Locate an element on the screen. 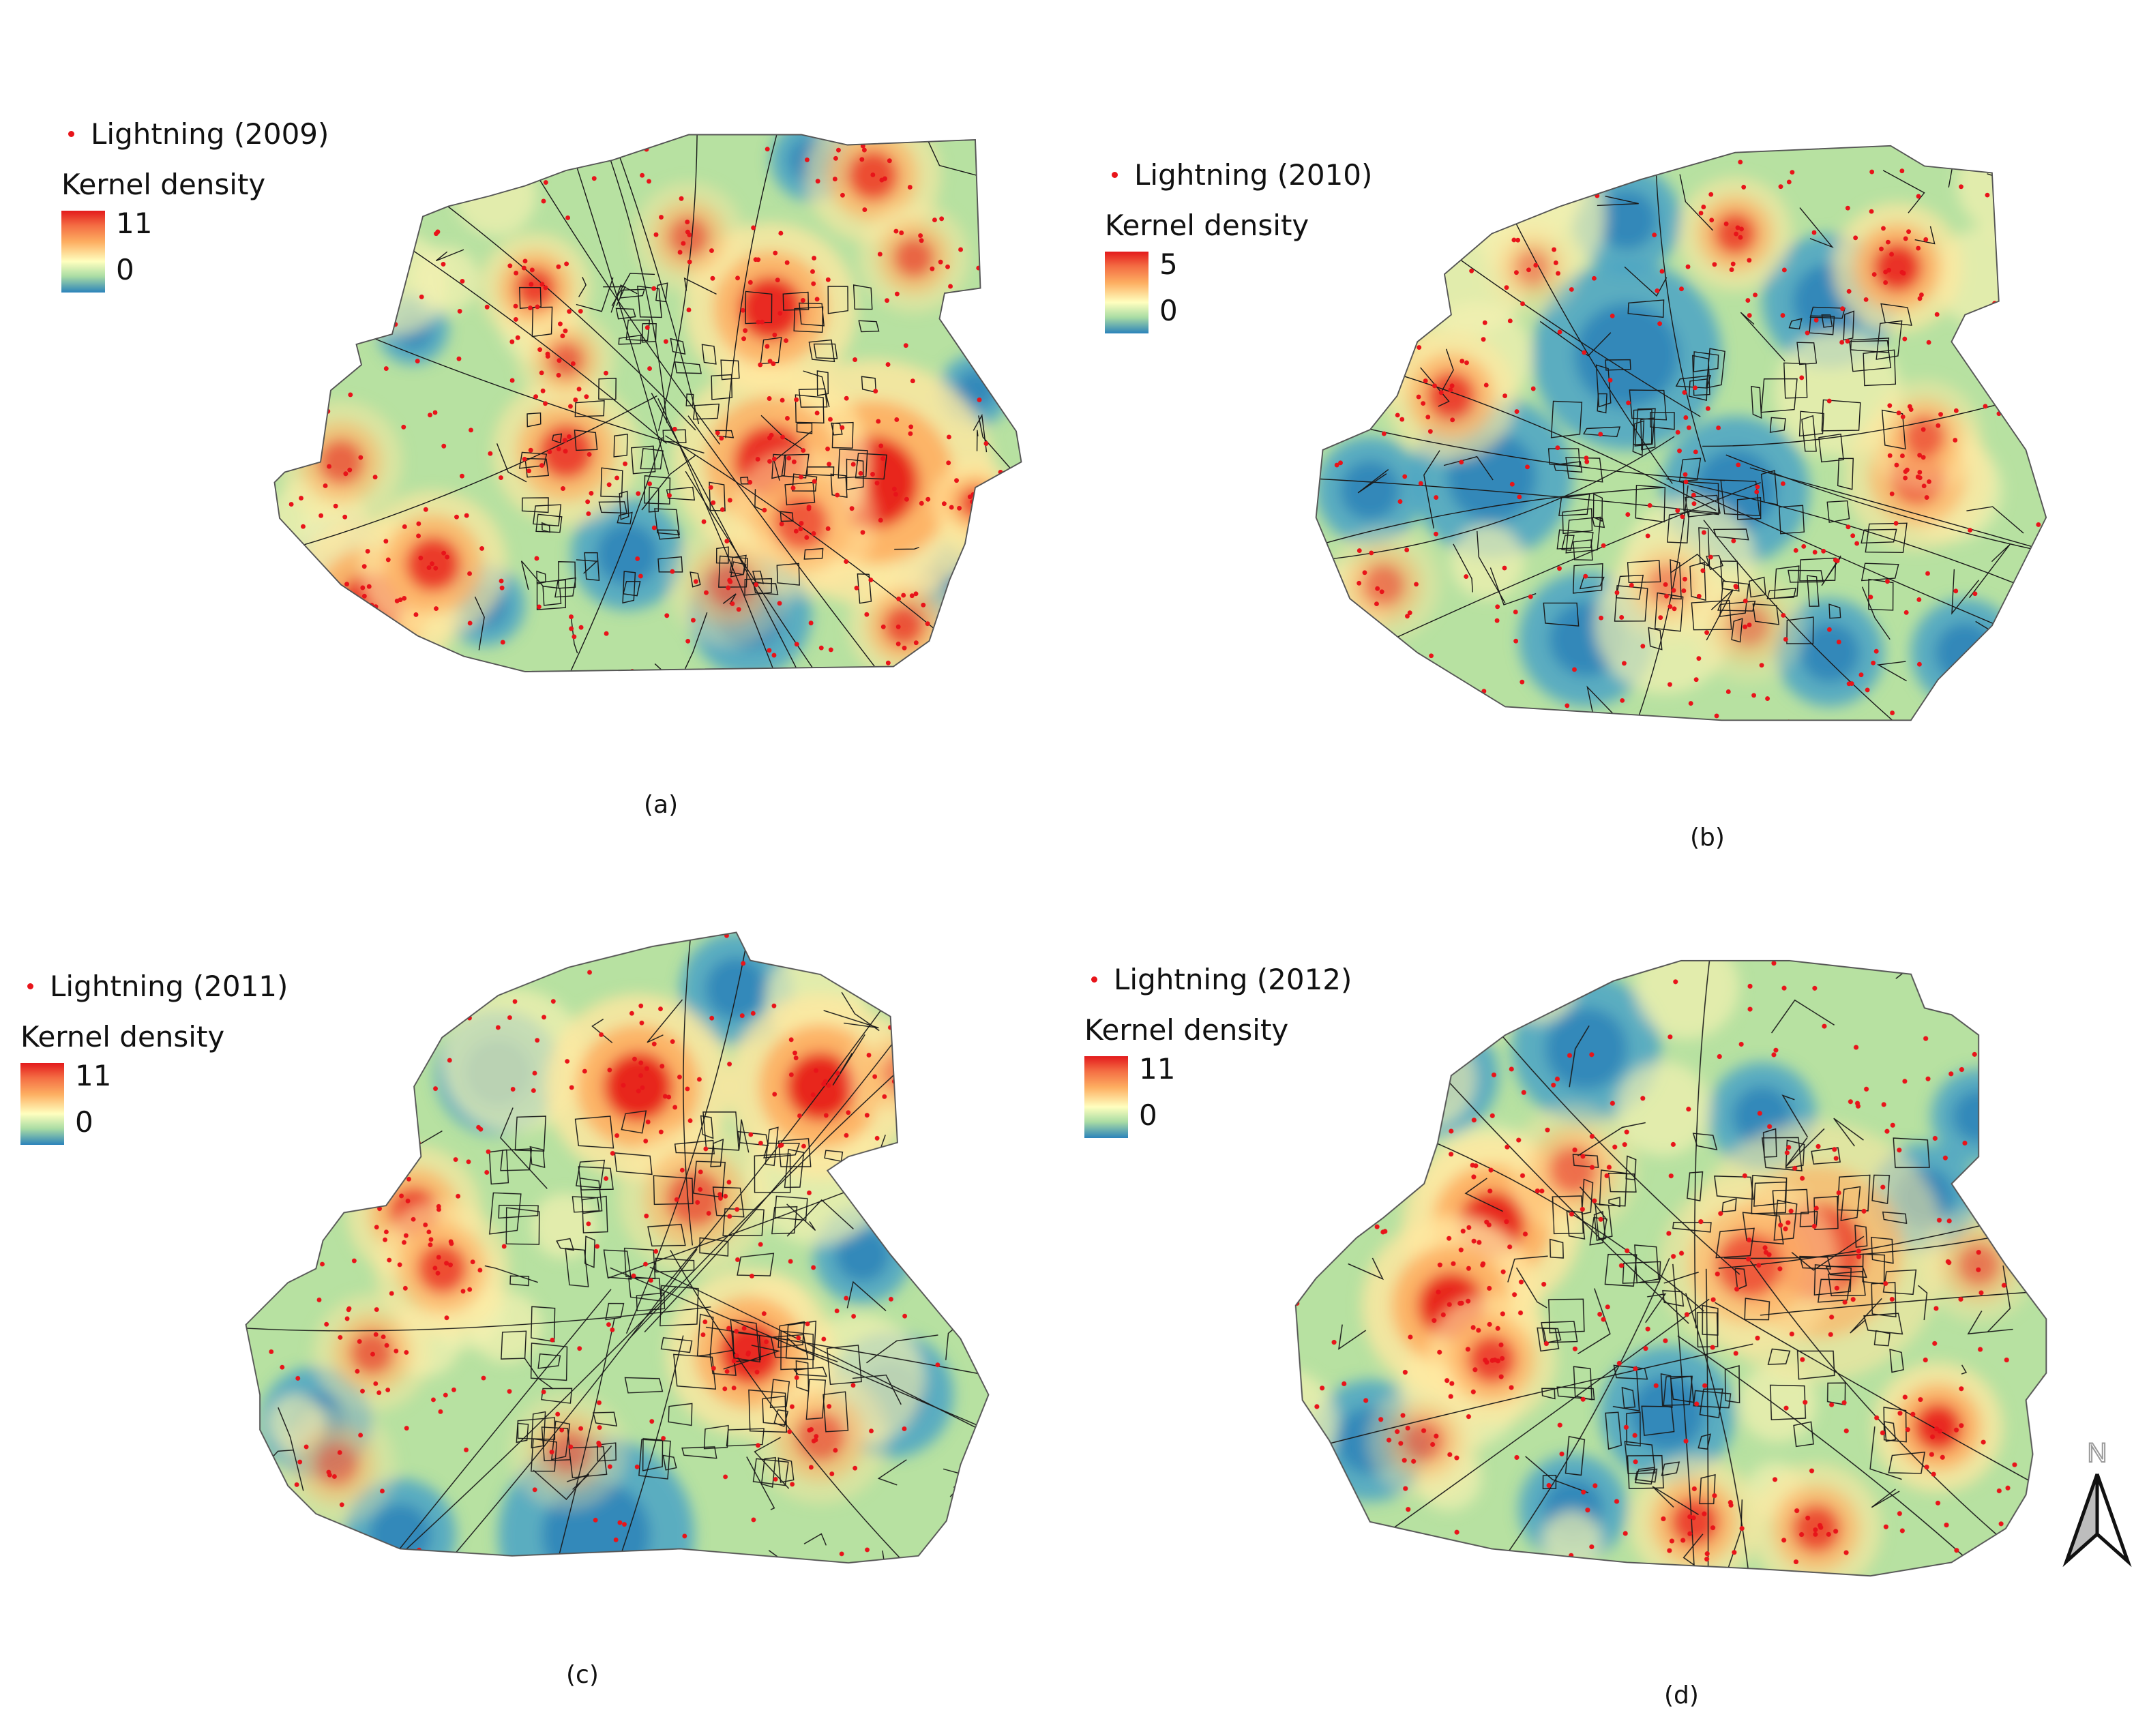  density-map-b is located at coordinates (1681, 433).